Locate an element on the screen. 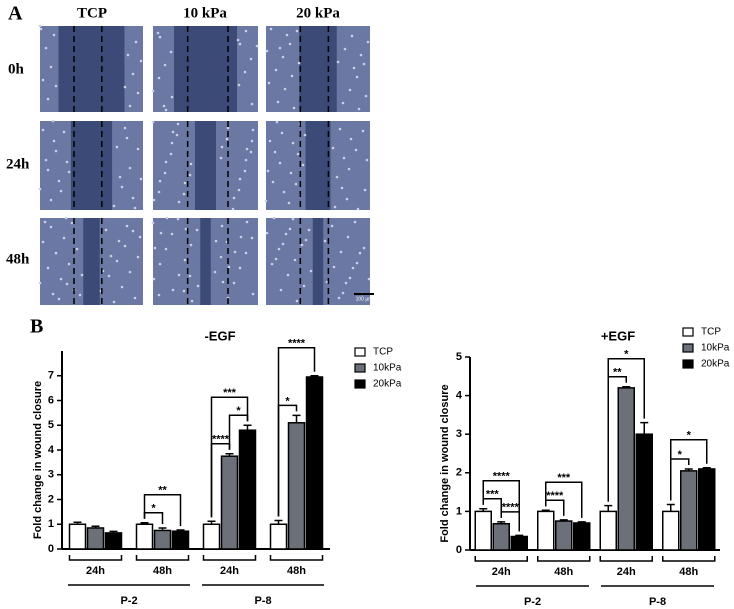 This screenshot has height=609, width=734. significance-label: *** is located at coordinates (493, 495).